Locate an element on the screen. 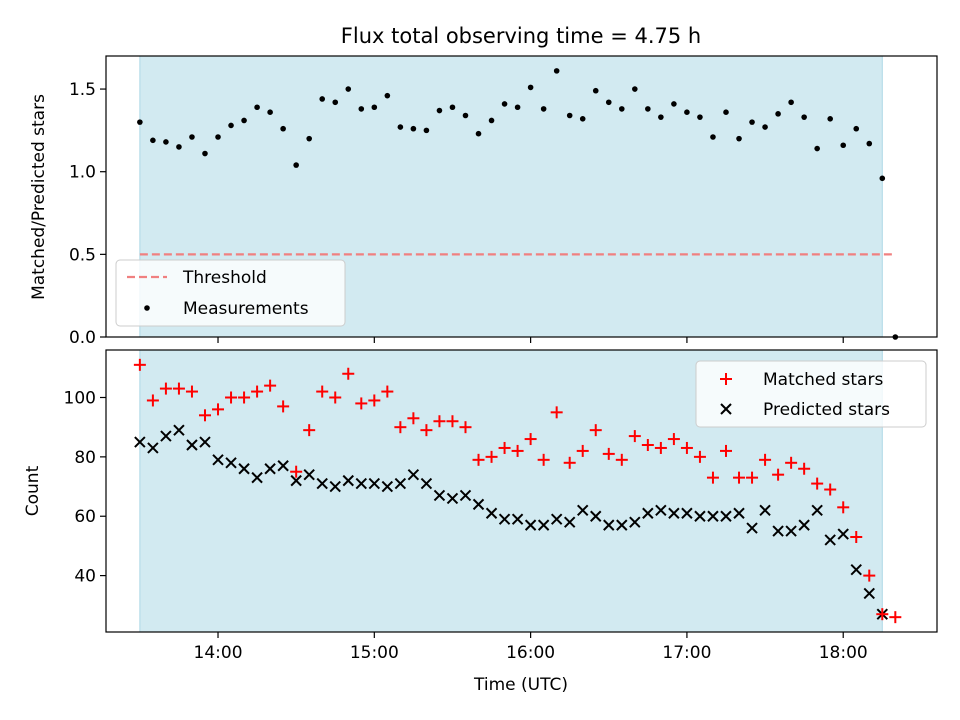 The height and width of the screenshot is (720, 960). bottom-y-tick-label: 80 is located at coordinates (85, 458).